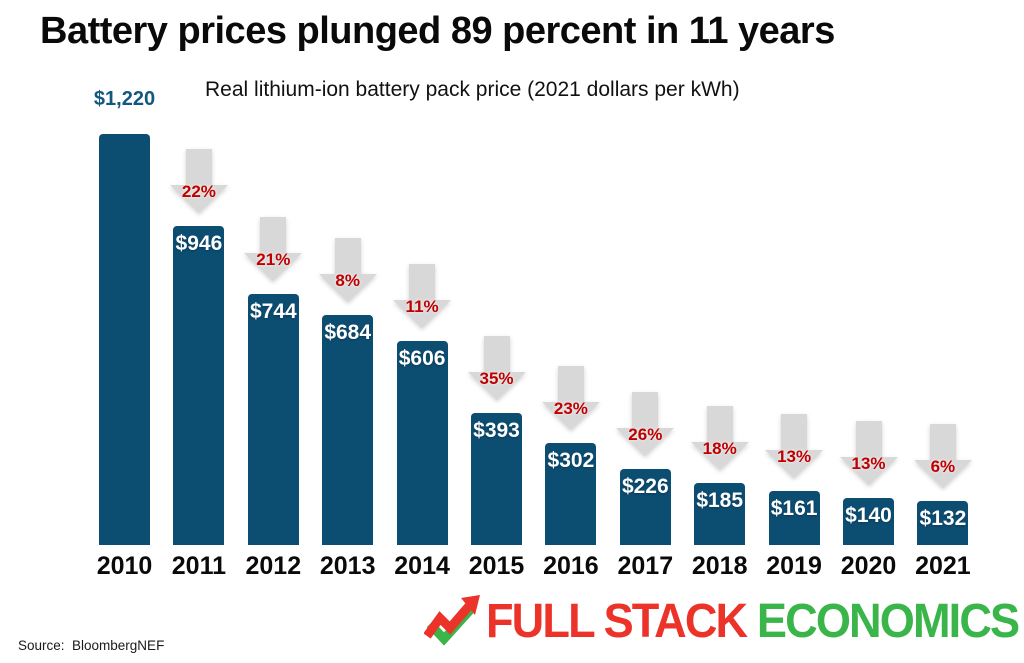 The width and height of the screenshot is (1024, 663). I want to click on year-label-2011: 2011, so click(199, 566).